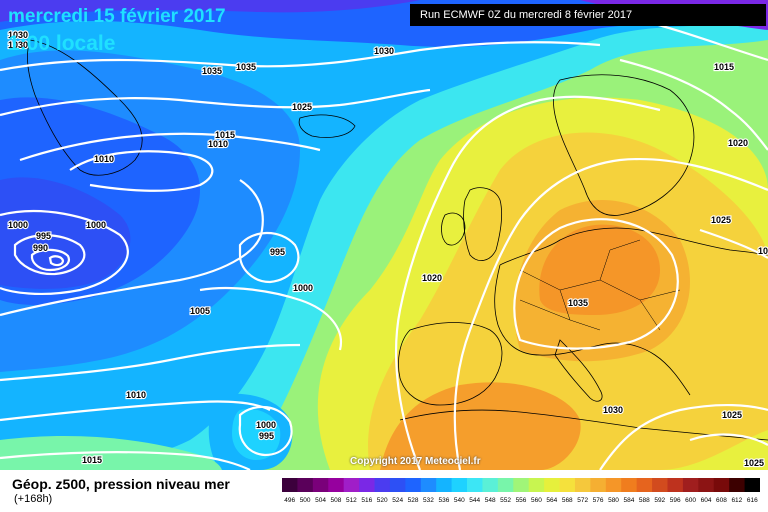 The width and height of the screenshot is (768, 512). I want to click on scale-label: 568, so click(567, 500).